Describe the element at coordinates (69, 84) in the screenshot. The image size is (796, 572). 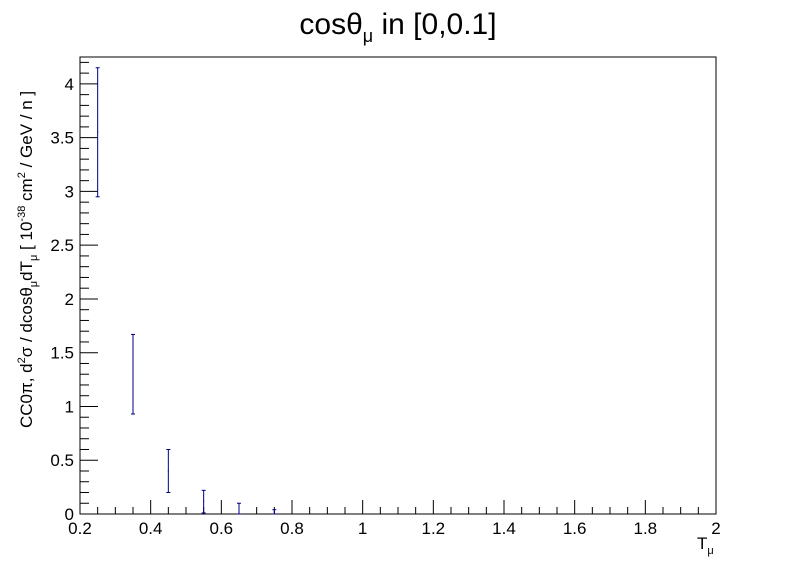
I see `y-tick-label: 4` at that location.